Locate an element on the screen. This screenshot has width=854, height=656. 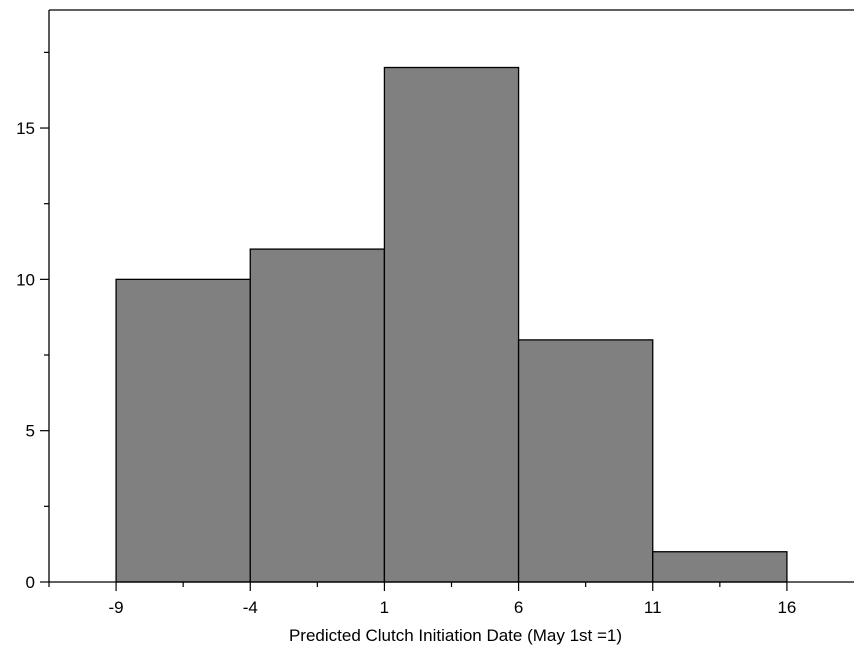
x-tick-label: 16 is located at coordinates (786, 607).